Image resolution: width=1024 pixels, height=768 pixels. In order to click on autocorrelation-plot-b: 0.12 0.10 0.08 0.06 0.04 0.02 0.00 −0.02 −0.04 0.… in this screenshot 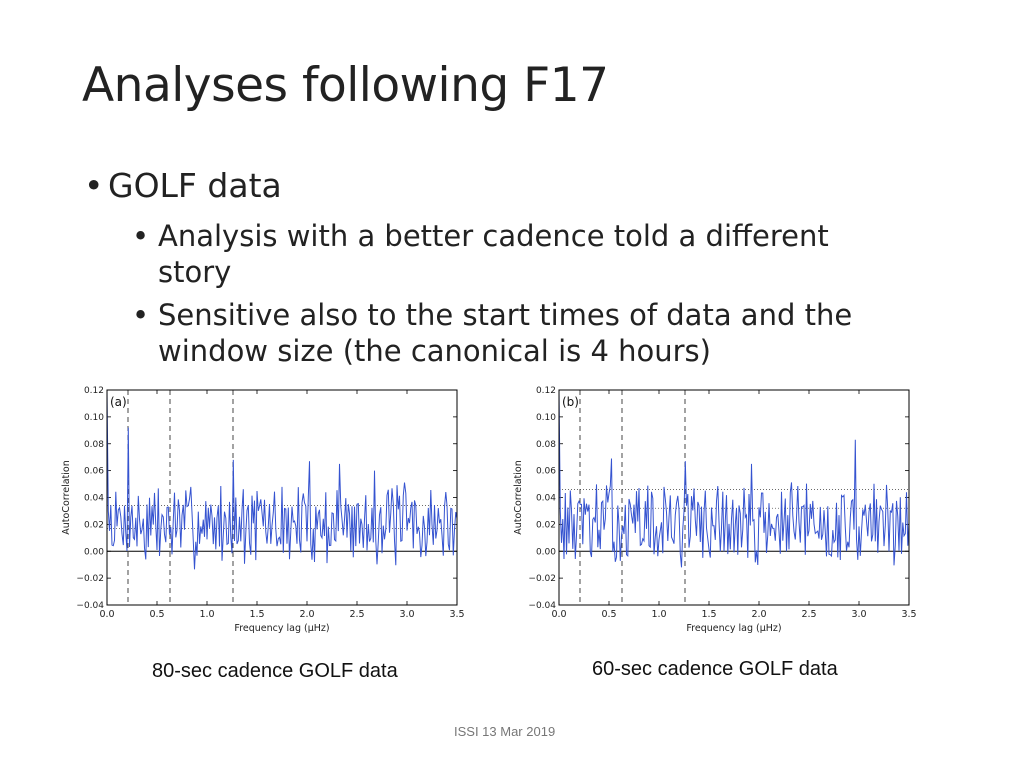, I will do `click(718, 510)`.